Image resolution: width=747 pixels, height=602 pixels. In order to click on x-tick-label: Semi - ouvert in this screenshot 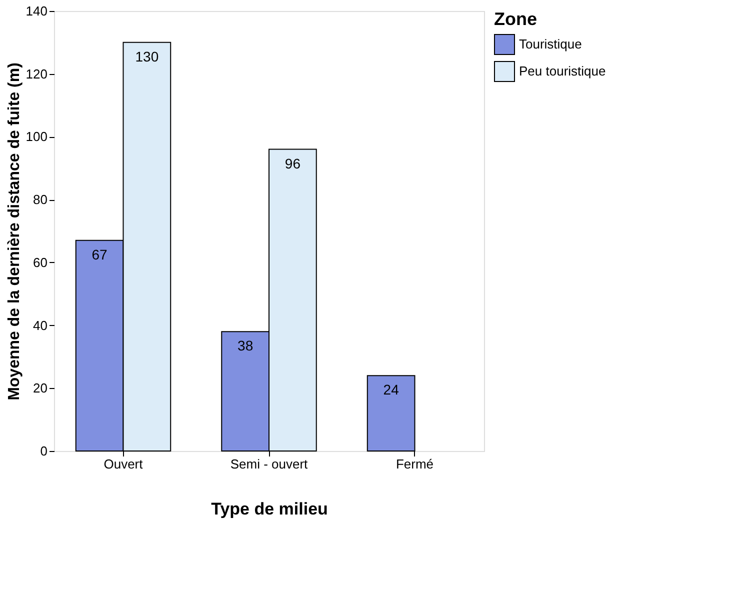, I will do `click(269, 464)`.